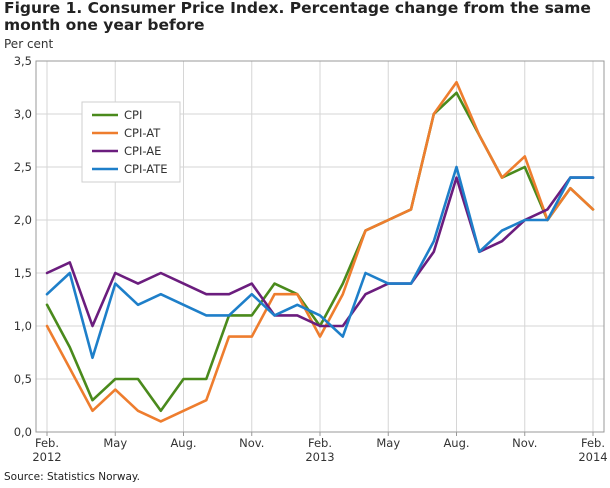 This screenshot has width=610, height=488. What do you see at coordinates (29, 44) in the screenshot?
I see `y-axis-label: Per cent` at bounding box center [29, 44].